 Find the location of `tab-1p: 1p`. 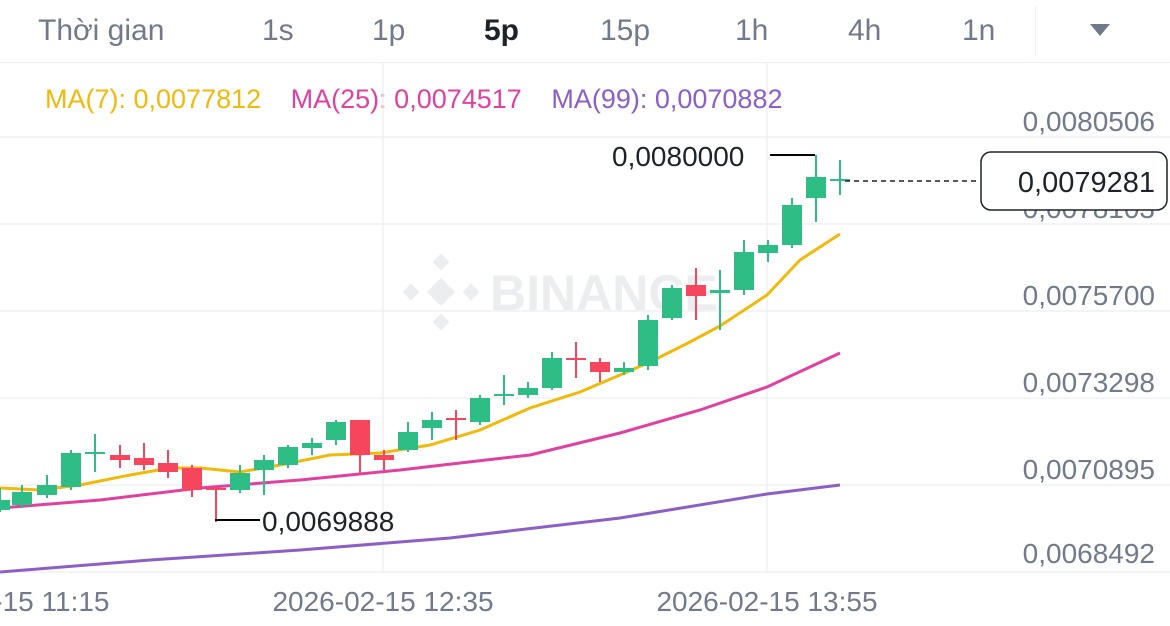

tab-1p: 1p is located at coordinates (389, 30).